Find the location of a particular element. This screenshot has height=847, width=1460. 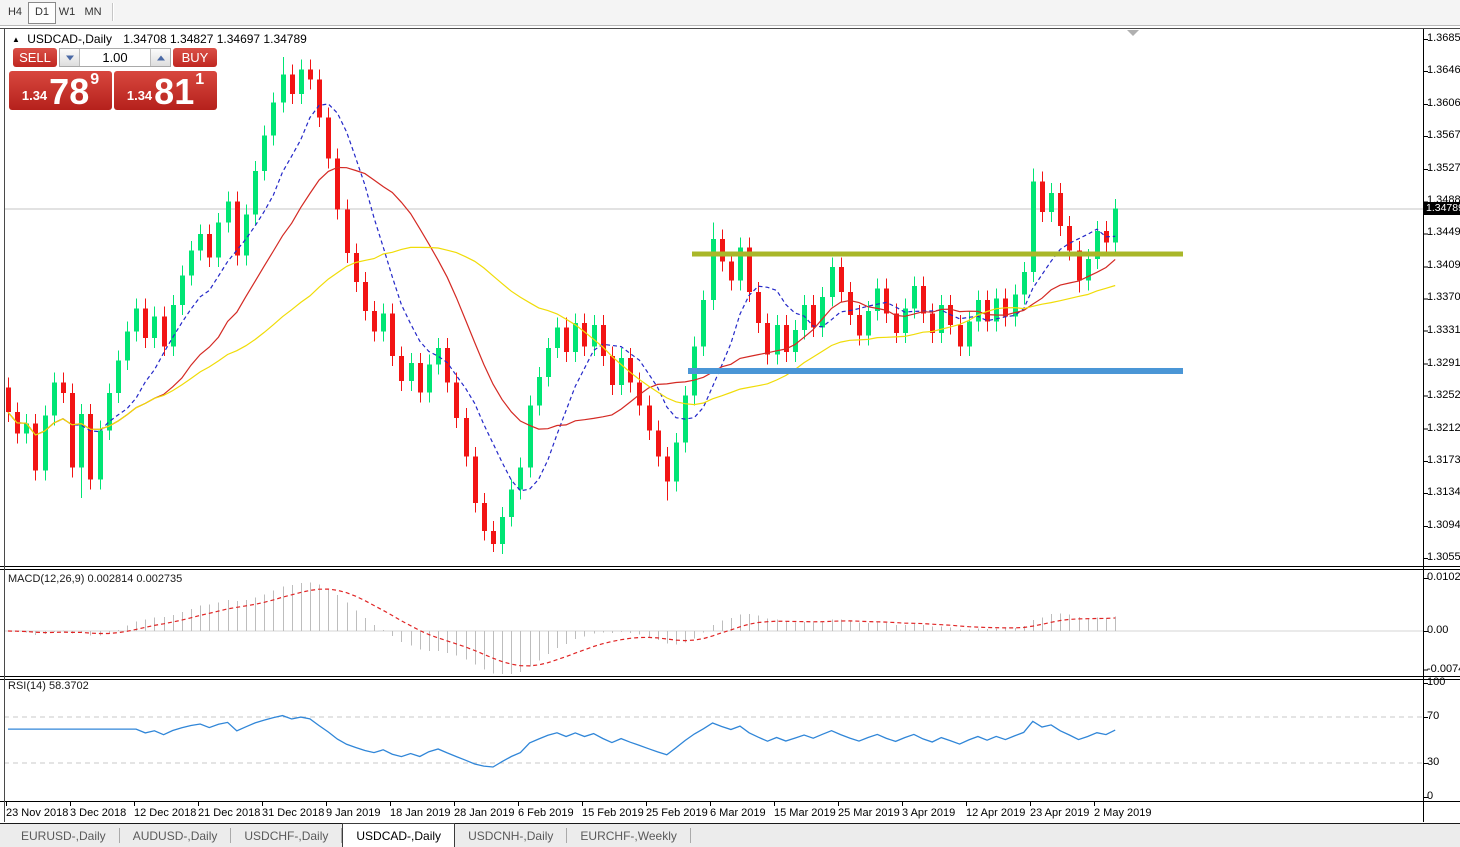

volume-stepper: 1.00 is located at coordinates (115, 57).